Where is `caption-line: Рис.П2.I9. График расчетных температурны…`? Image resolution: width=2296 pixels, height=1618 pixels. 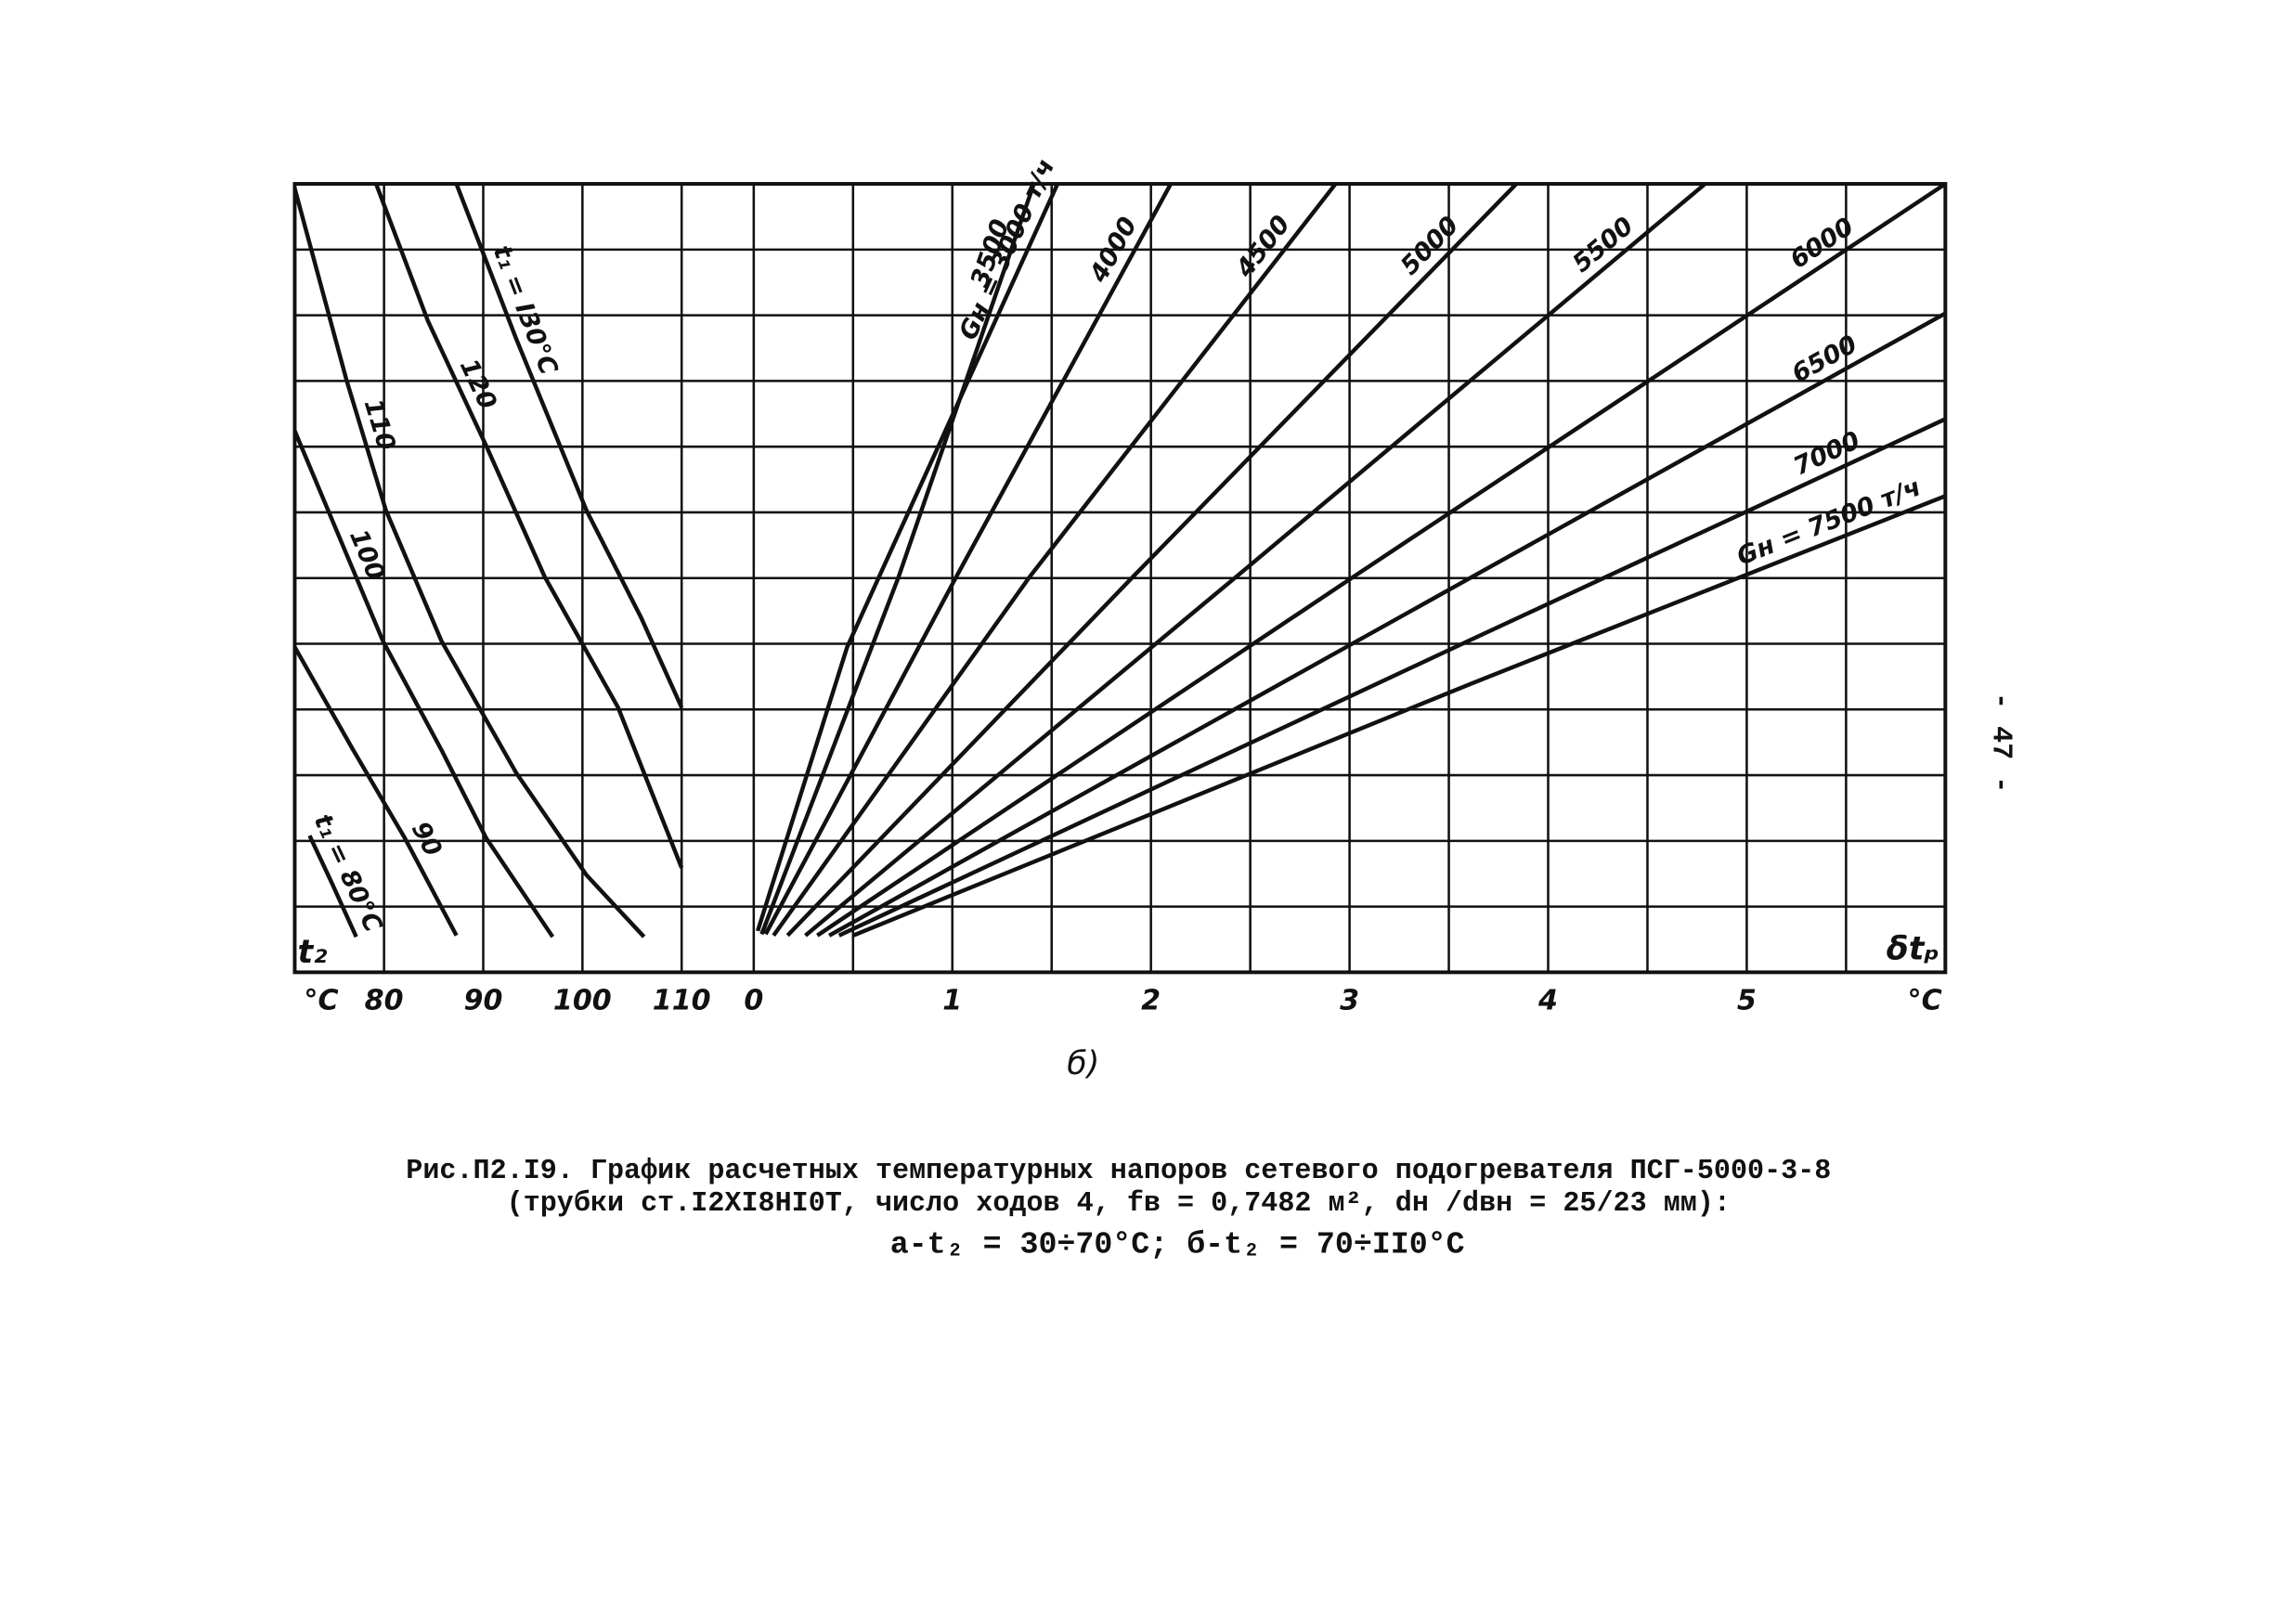
caption-line: Рис.П2.I9. График расчетных температурны… is located at coordinates (1118, 1171).